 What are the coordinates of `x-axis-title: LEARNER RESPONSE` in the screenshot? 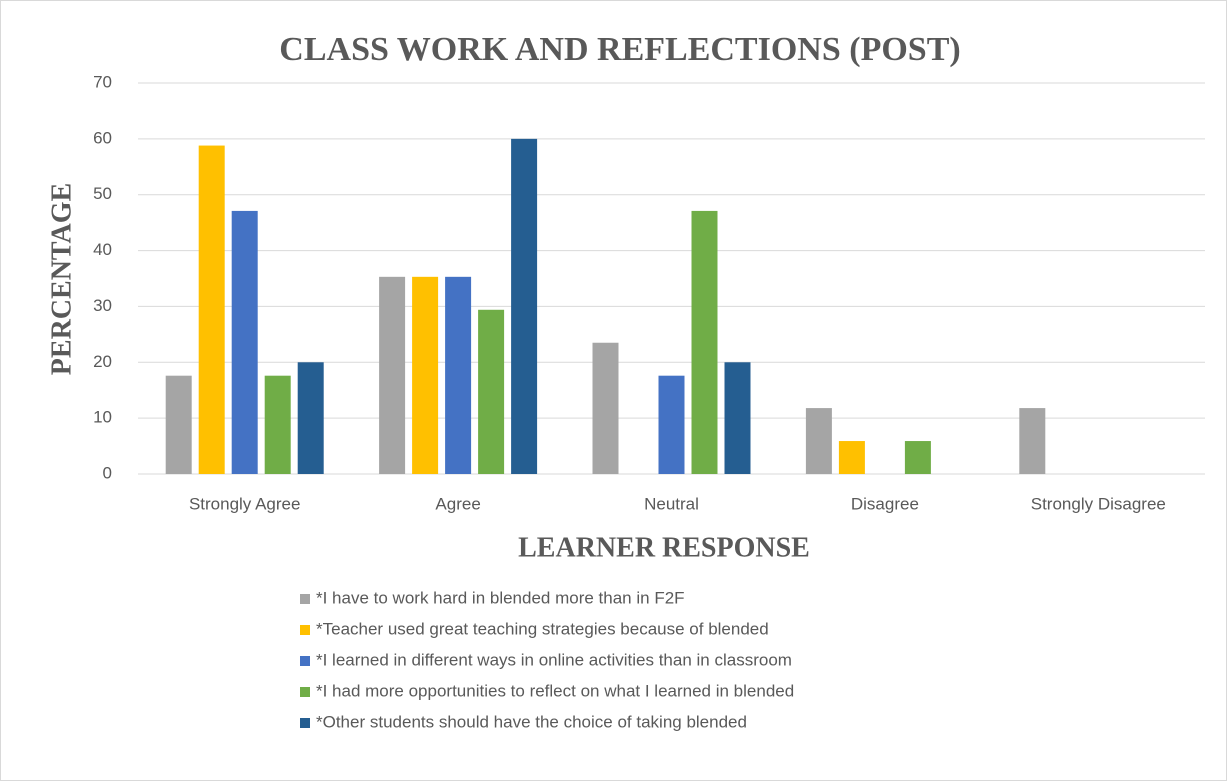 It's located at (664, 547).